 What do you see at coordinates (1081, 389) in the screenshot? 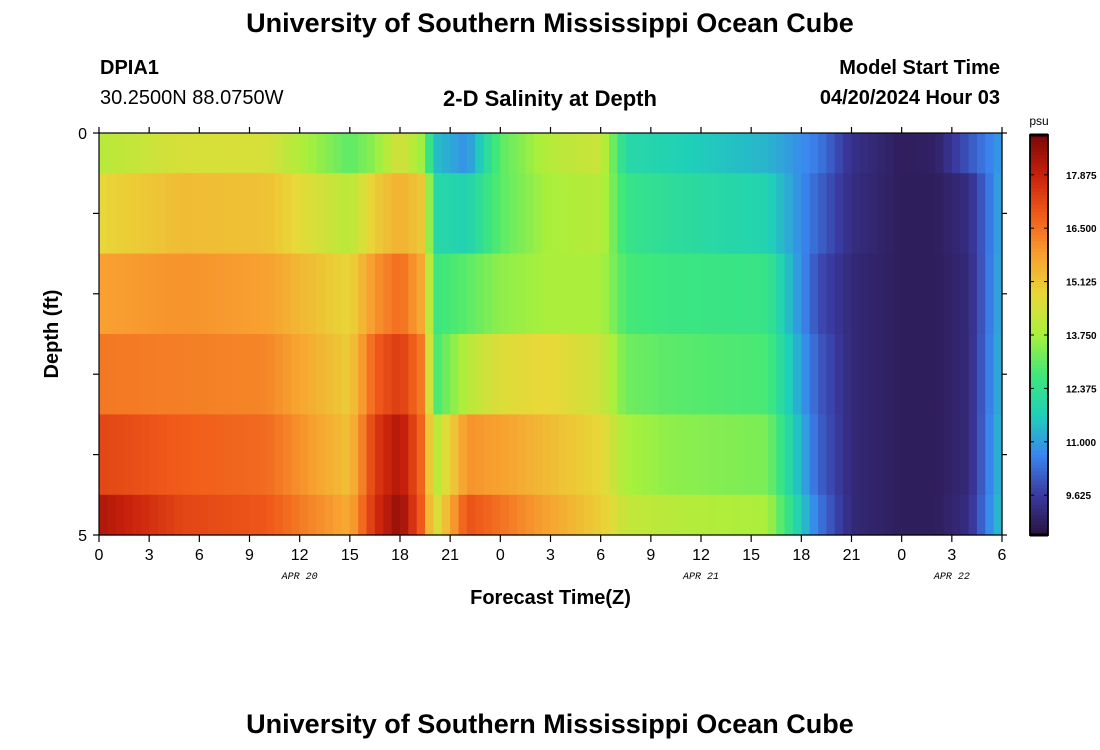
I see `colorbar-tick-label: 12.375` at bounding box center [1081, 389].